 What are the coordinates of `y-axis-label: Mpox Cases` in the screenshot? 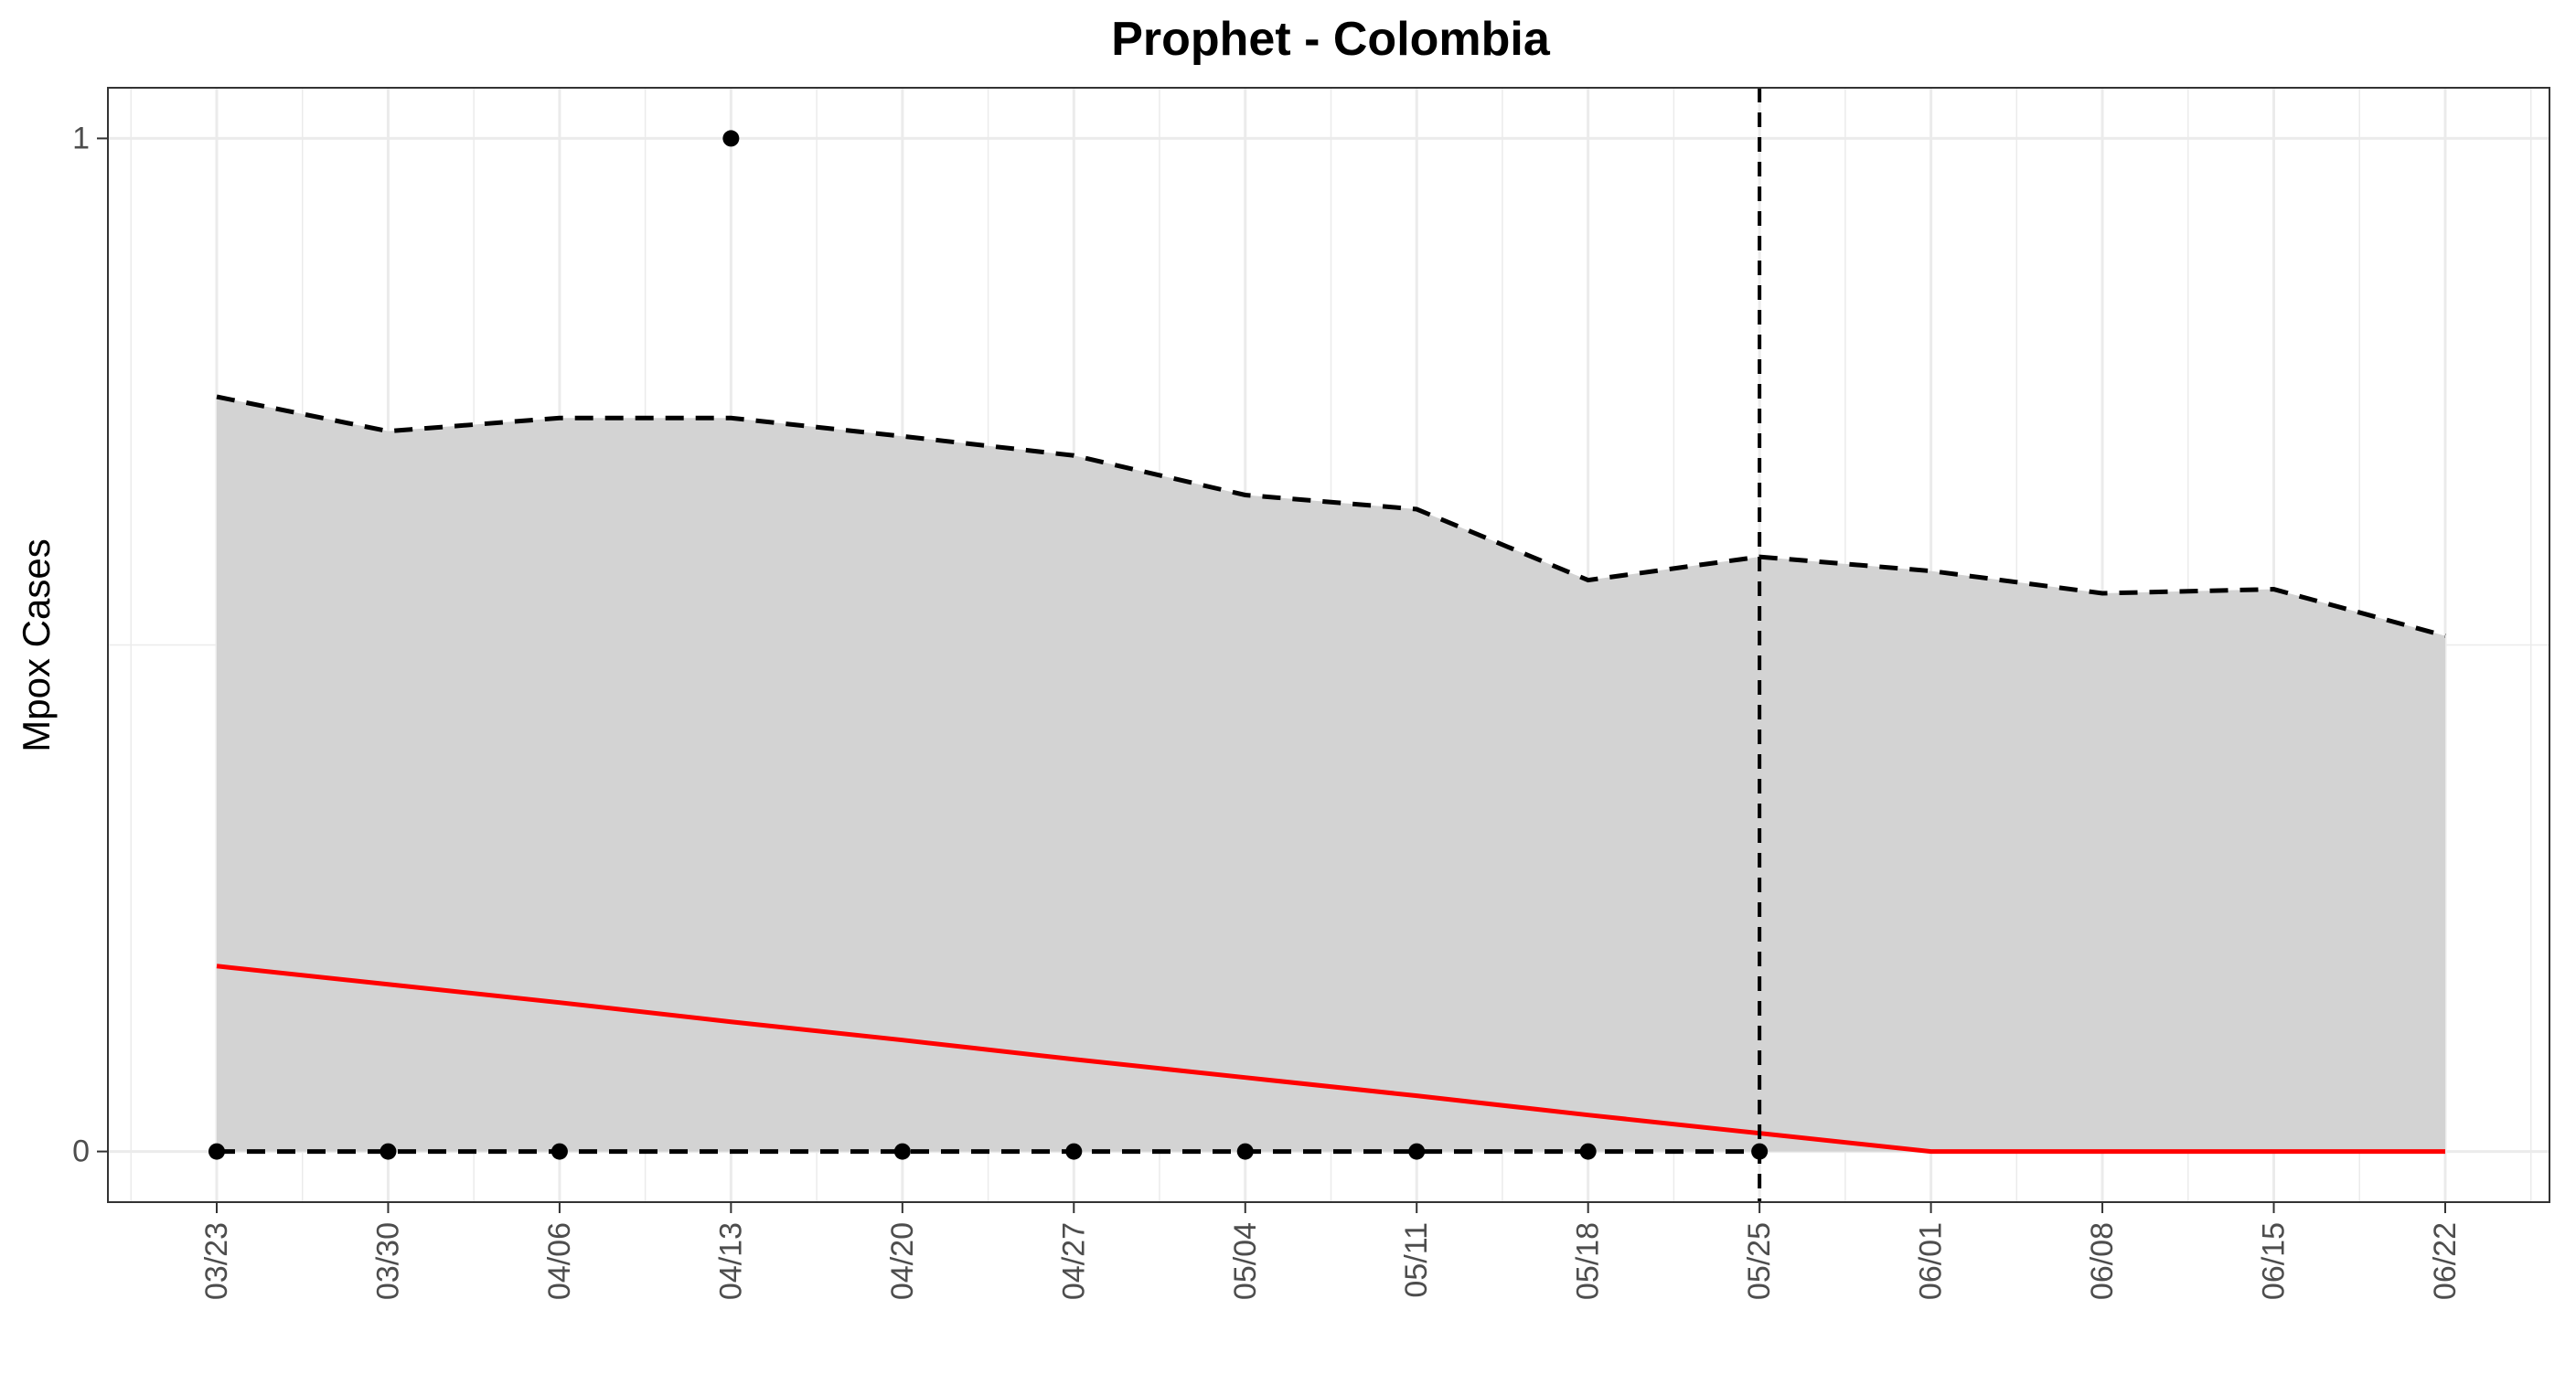 It's located at (36, 644).